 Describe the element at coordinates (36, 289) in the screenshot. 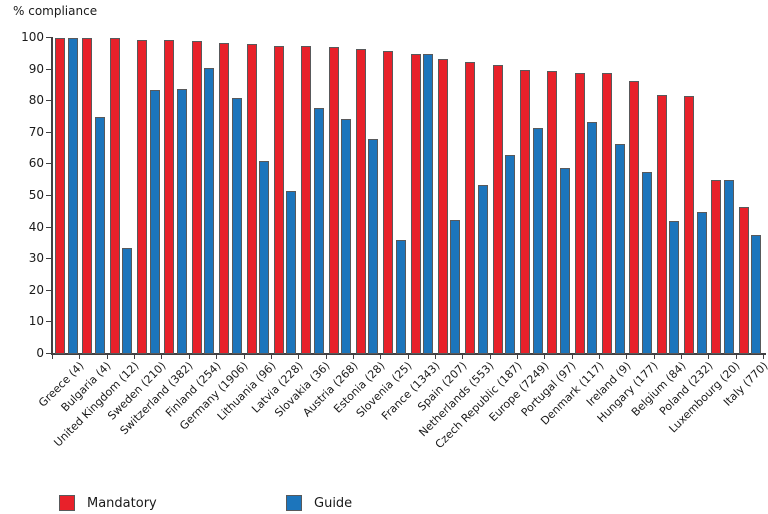

I see `y-tick-label: 20` at that location.